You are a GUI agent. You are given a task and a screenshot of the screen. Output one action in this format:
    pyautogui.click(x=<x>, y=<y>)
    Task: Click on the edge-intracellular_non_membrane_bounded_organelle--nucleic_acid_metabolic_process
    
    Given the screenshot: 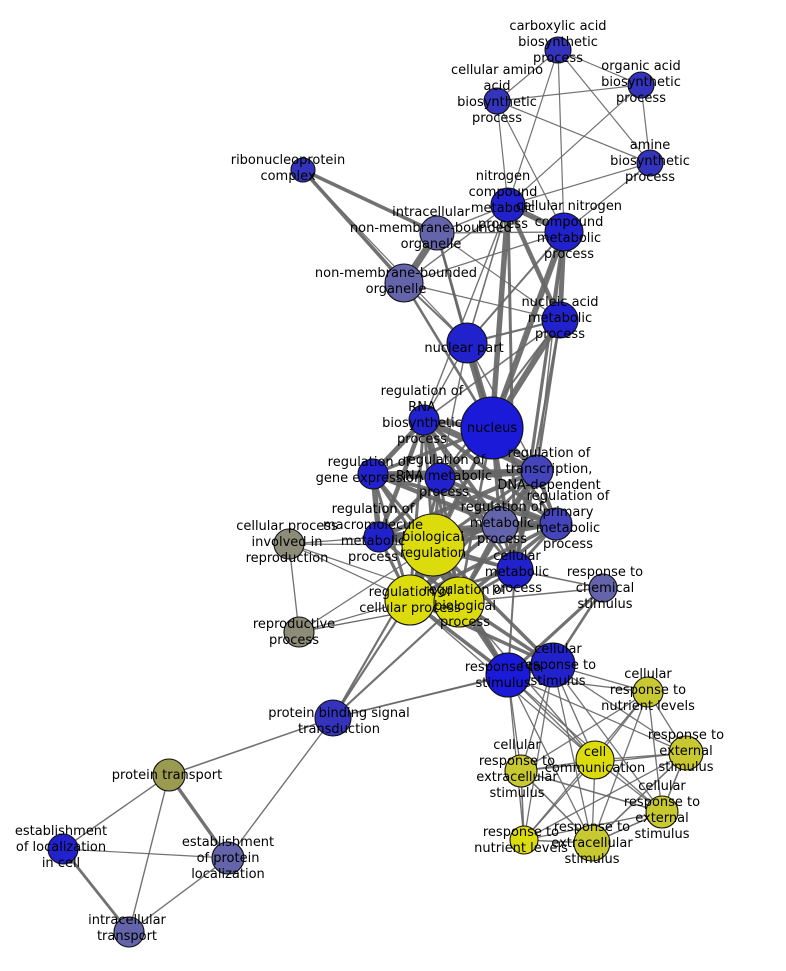 What is the action you would take?
    pyautogui.click(x=498, y=276)
    